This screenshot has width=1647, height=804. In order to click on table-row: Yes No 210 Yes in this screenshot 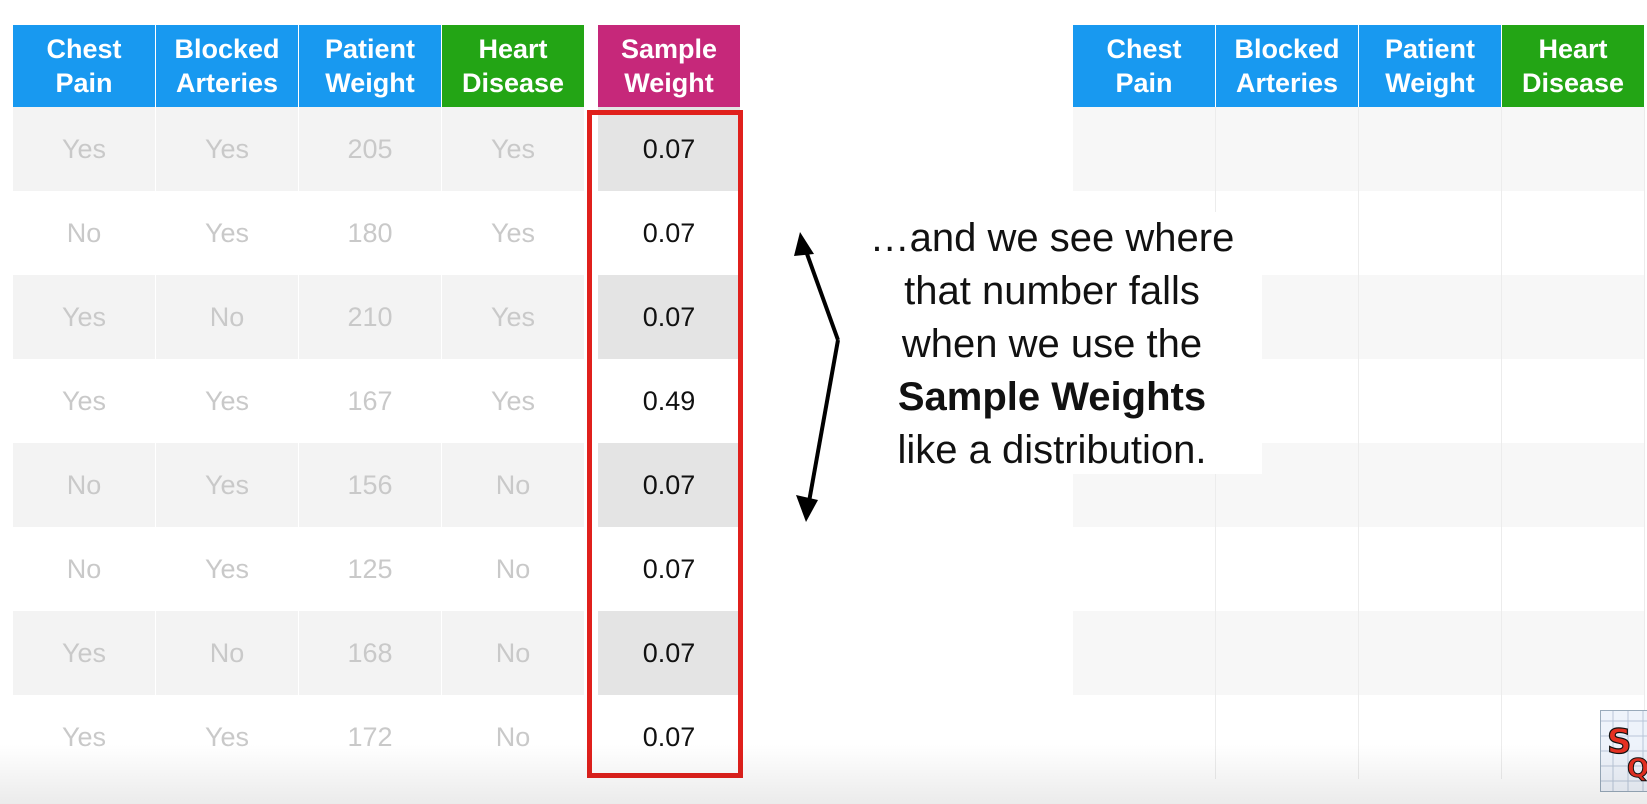, I will do `click(299, 317)`.